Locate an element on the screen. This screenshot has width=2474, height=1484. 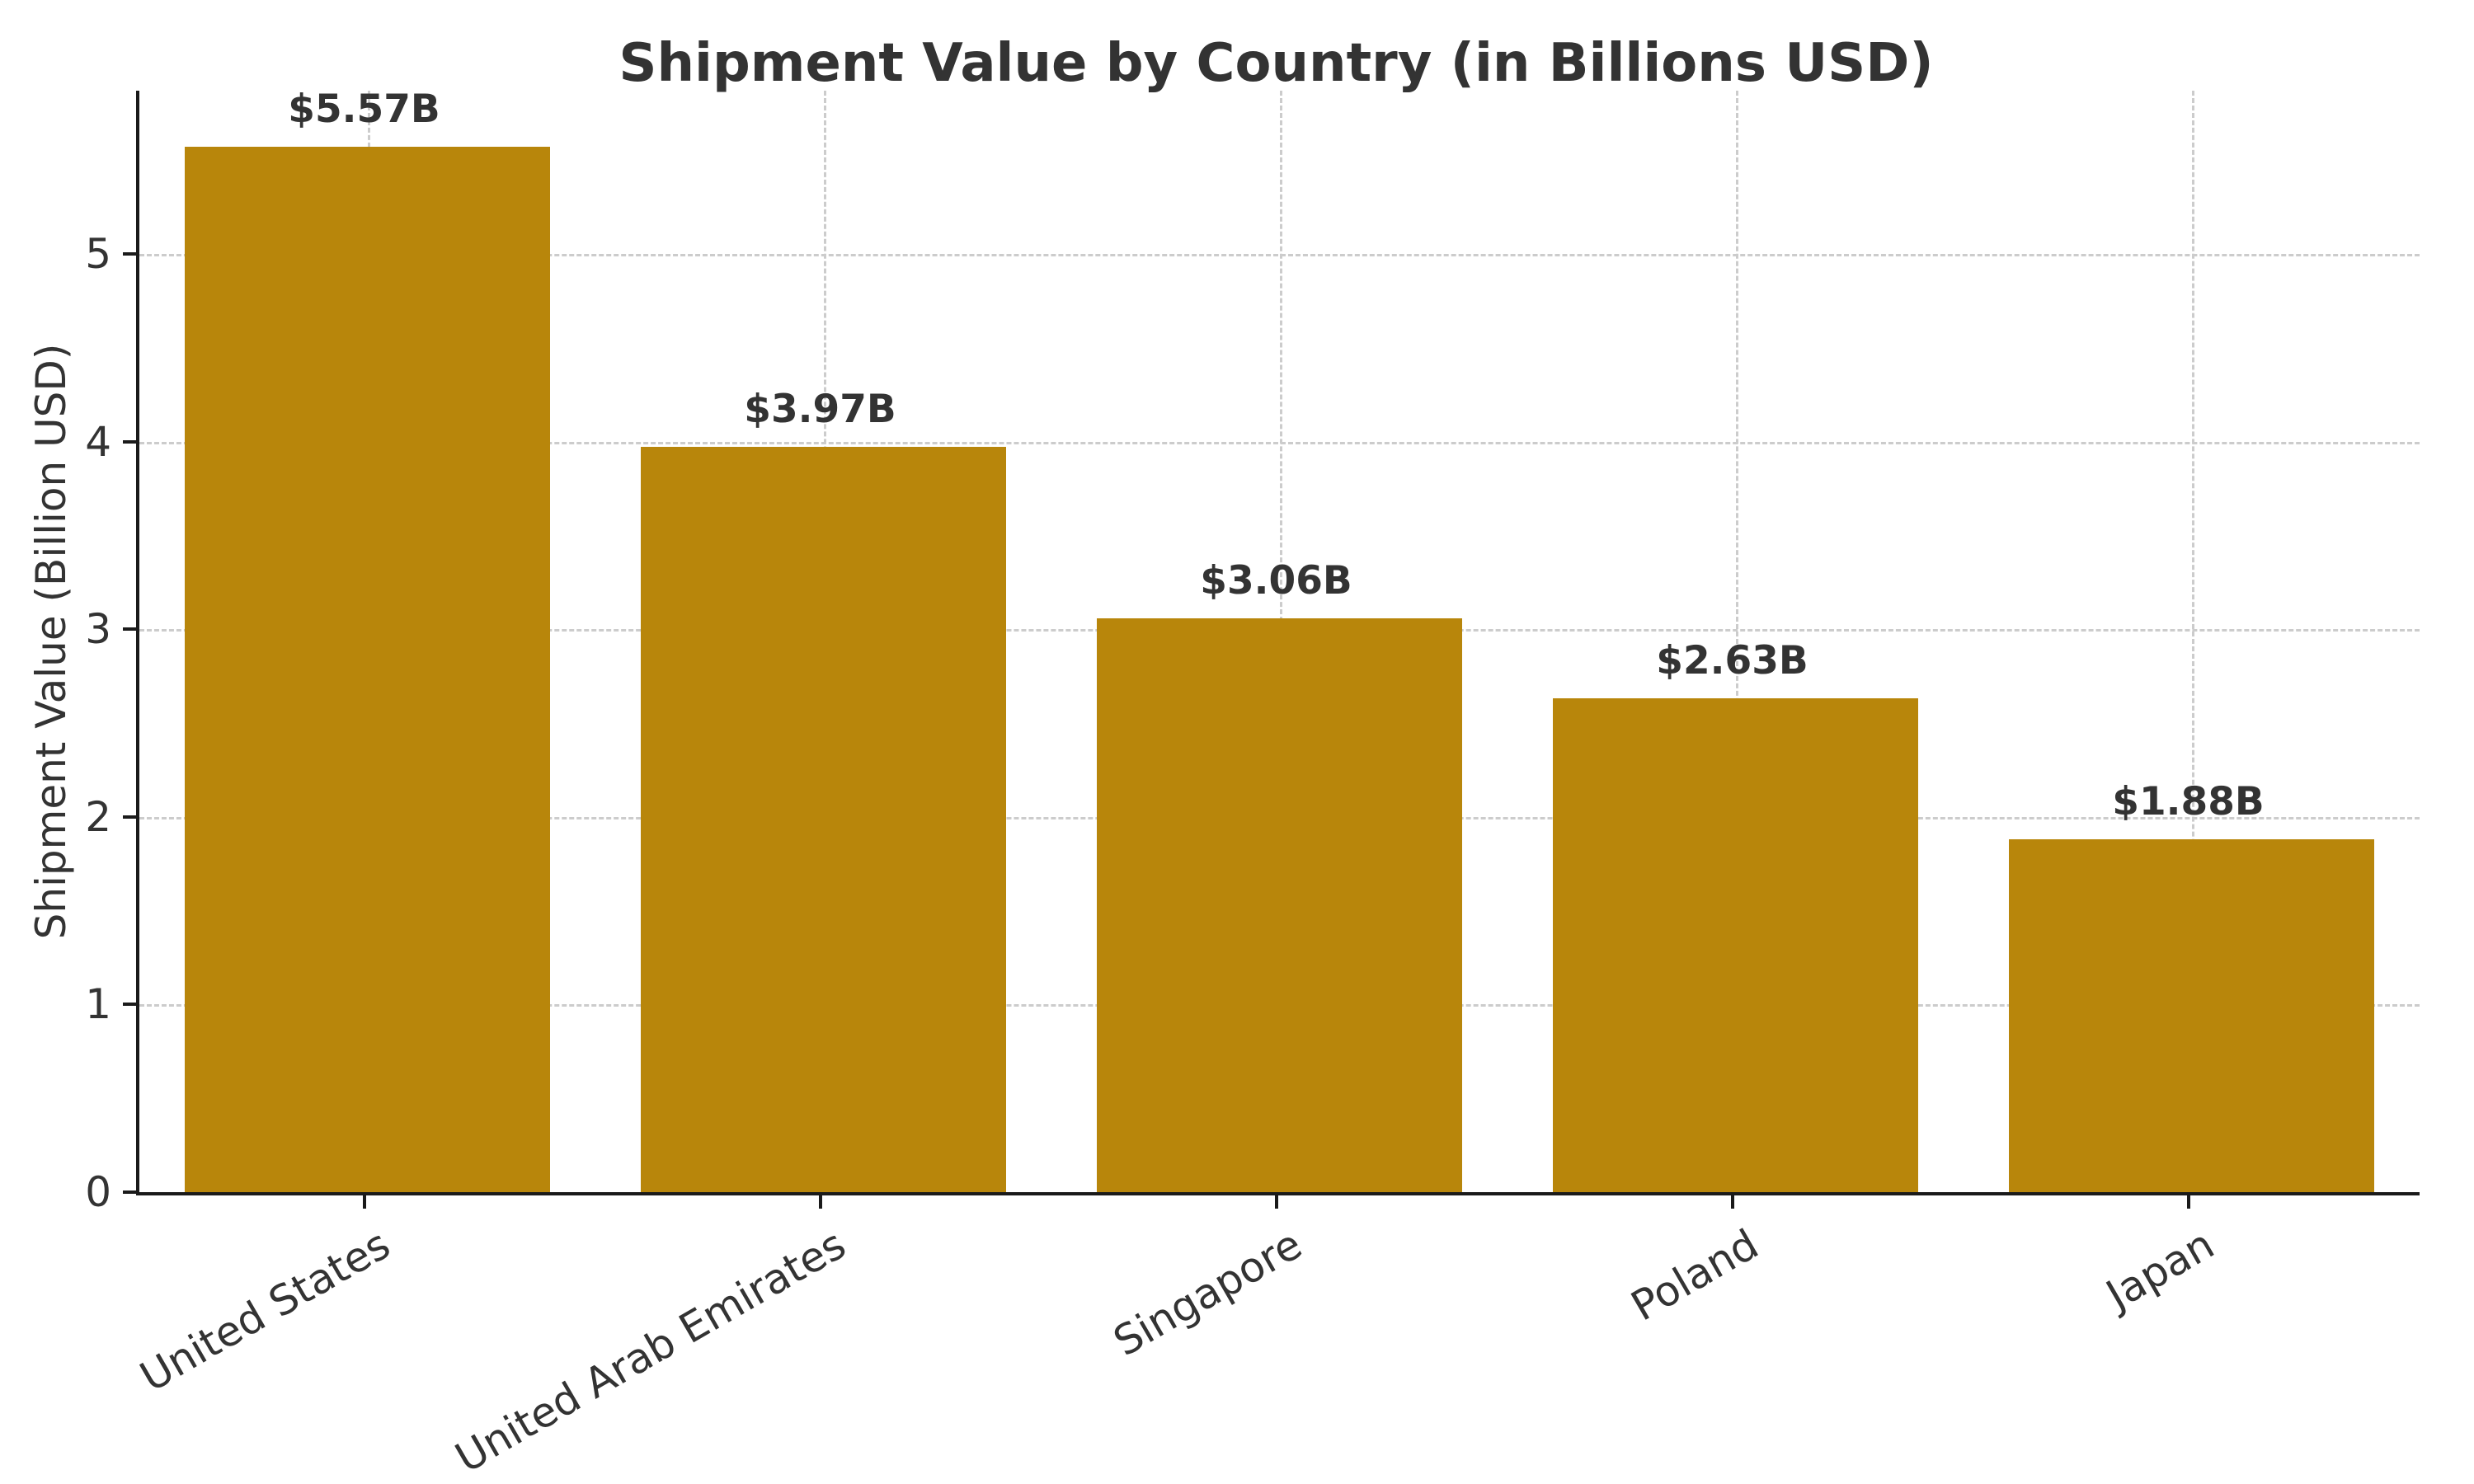
x-tick-label: Poland is located at coordinates (1694, 1275).